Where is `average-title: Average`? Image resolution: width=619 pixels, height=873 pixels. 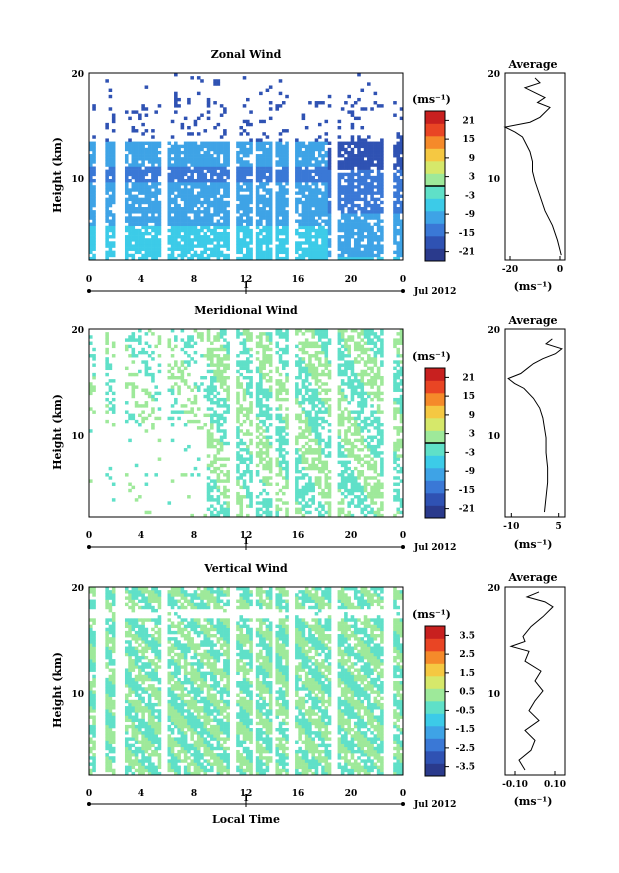
average-title: Average is located at coordinates (532, 320).